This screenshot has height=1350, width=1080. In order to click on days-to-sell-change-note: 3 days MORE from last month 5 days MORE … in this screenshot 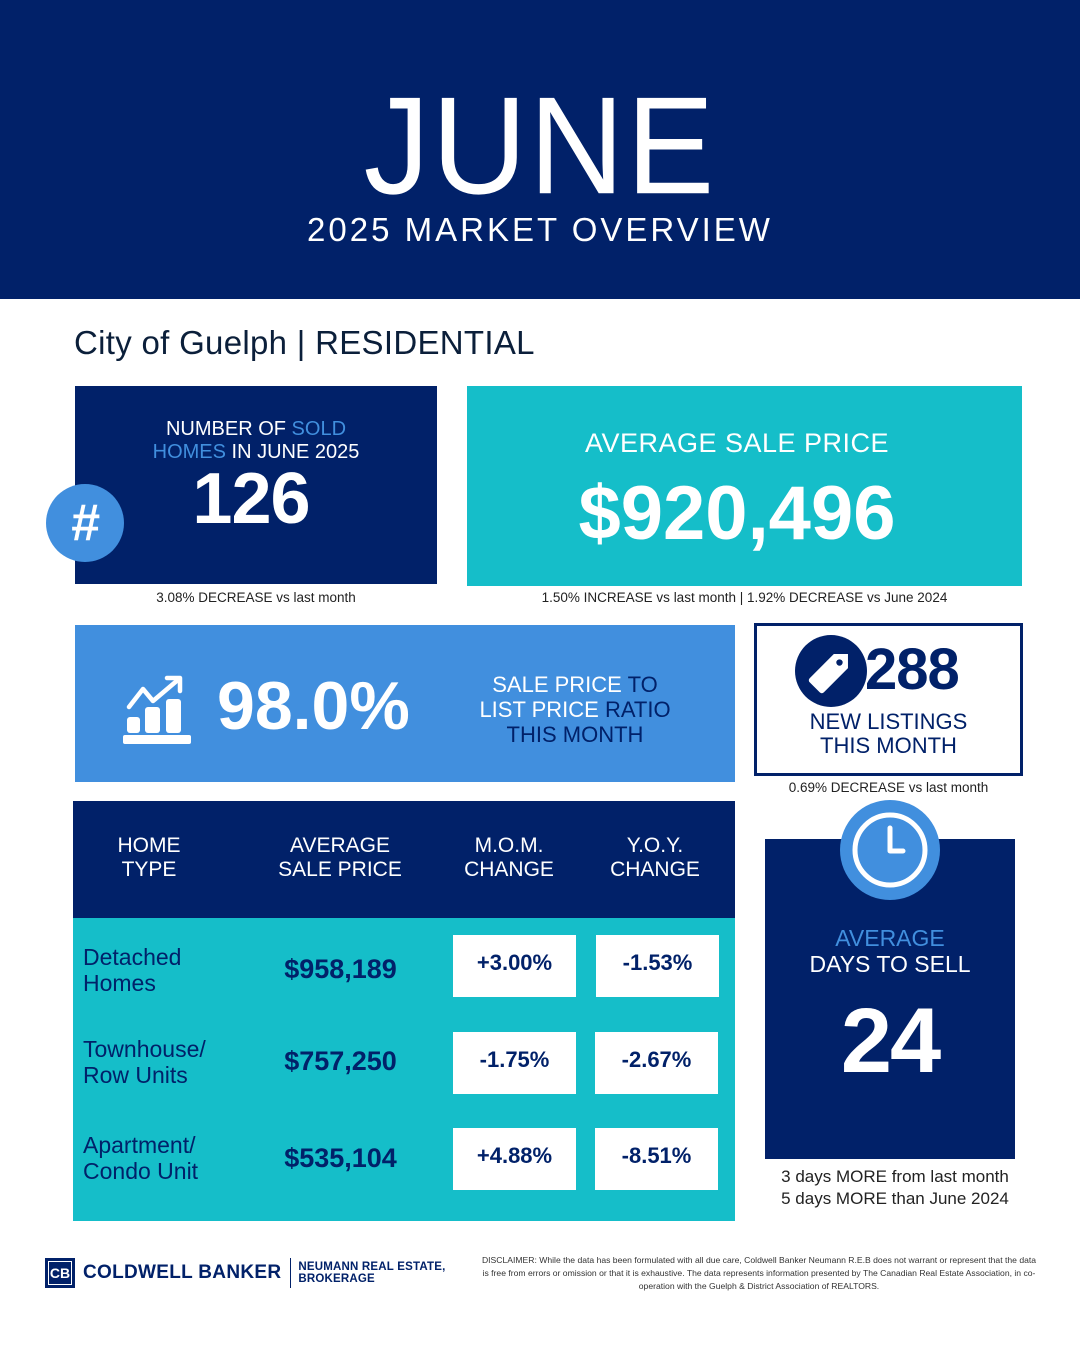, I will do `click(895, 1188)`.